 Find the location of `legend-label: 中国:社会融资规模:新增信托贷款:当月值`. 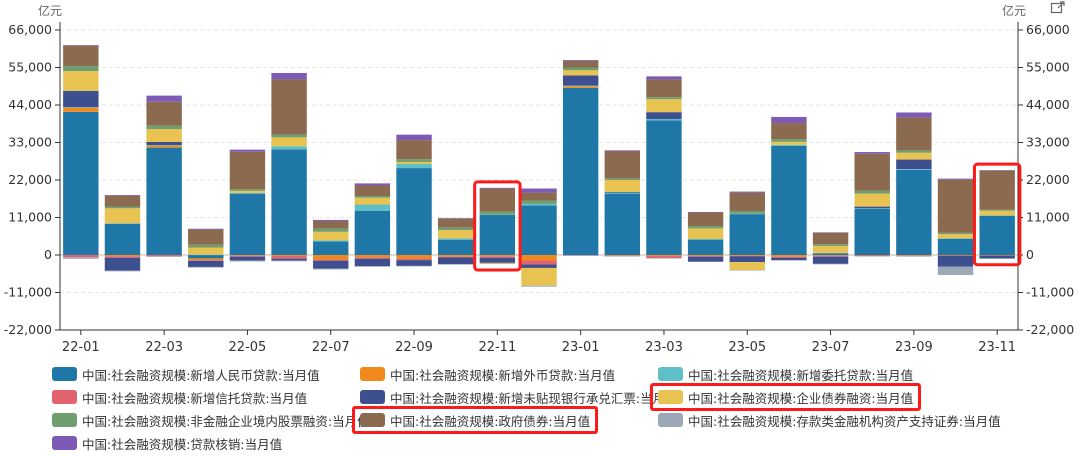

legend-label: 中国:社会融资规模:新增信托贷款:当月值 is located at coordinates (194, 397).